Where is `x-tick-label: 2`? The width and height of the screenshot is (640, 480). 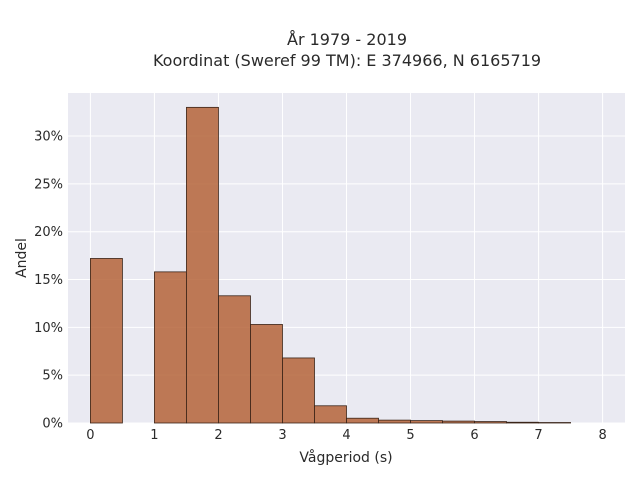 x-tick-label: 2 is located at coordinates (218, 435).